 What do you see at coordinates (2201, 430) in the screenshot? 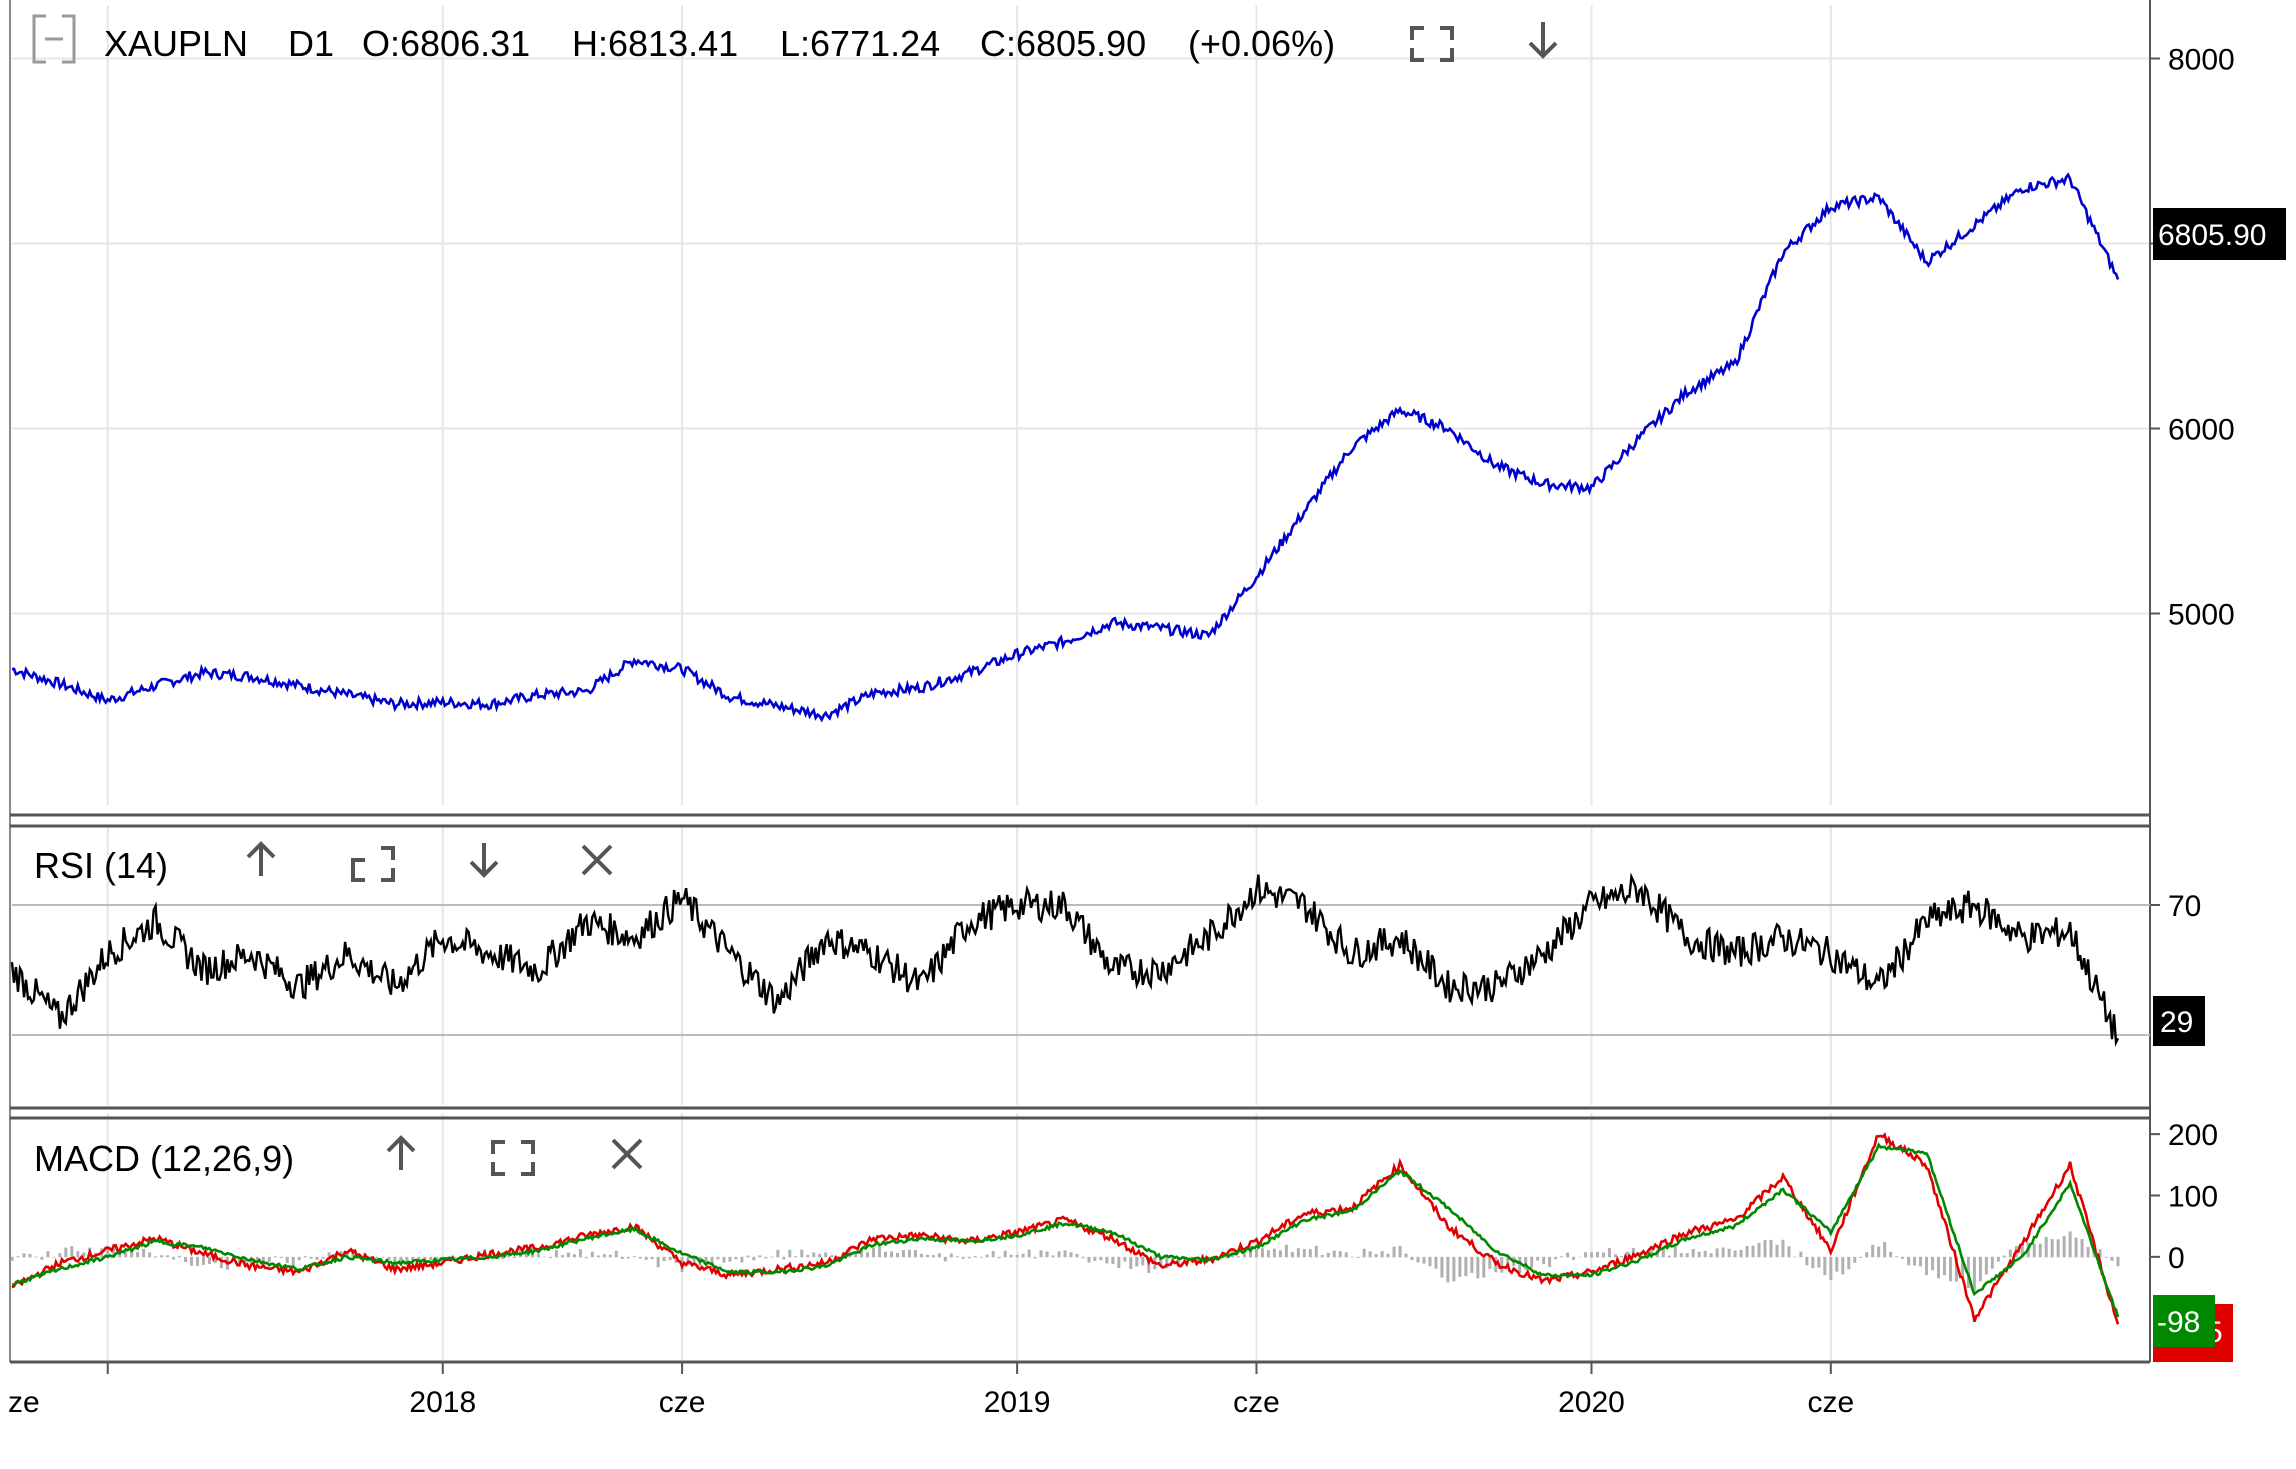
I see `price-tick-label: 6000` at bounding box center [2201, 430].